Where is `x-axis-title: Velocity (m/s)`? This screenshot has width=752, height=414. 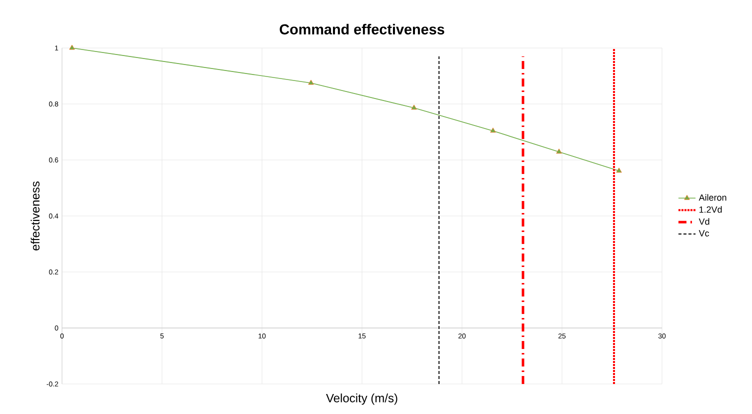
x-axis-title: Velocity (m/s) is located at coordinates (362, 399).